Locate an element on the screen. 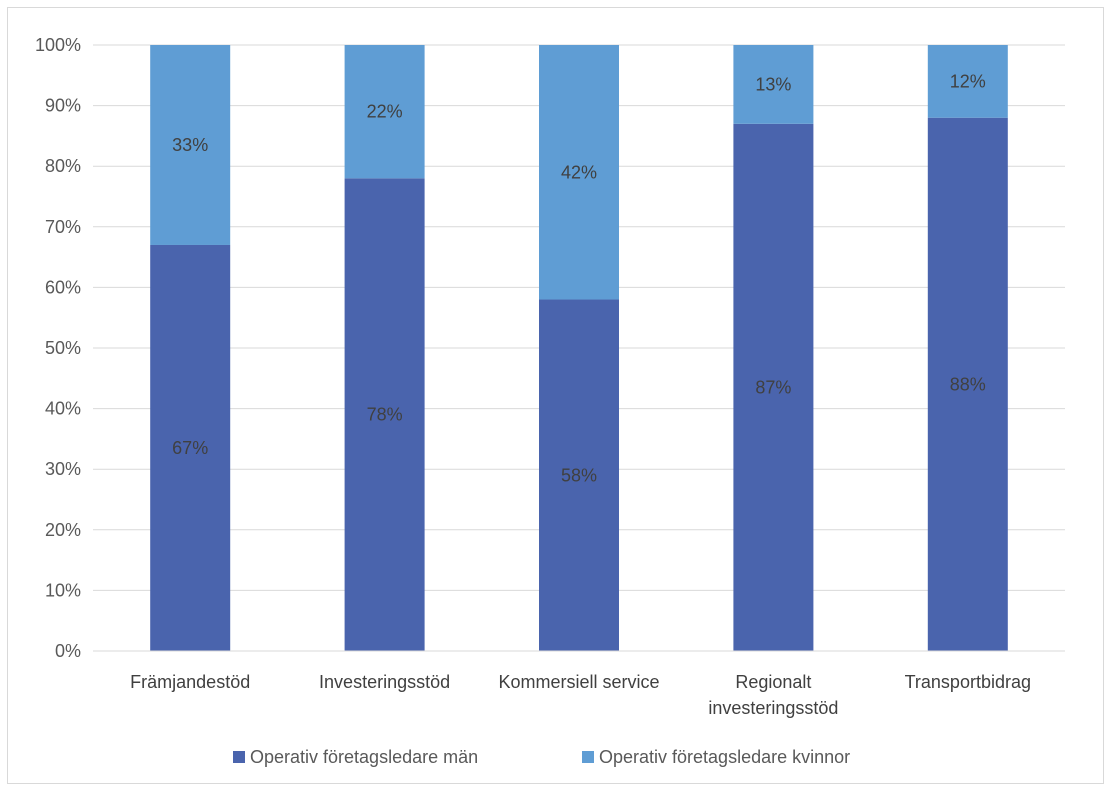  data-label: 88% is located at coordinates (968, 384).